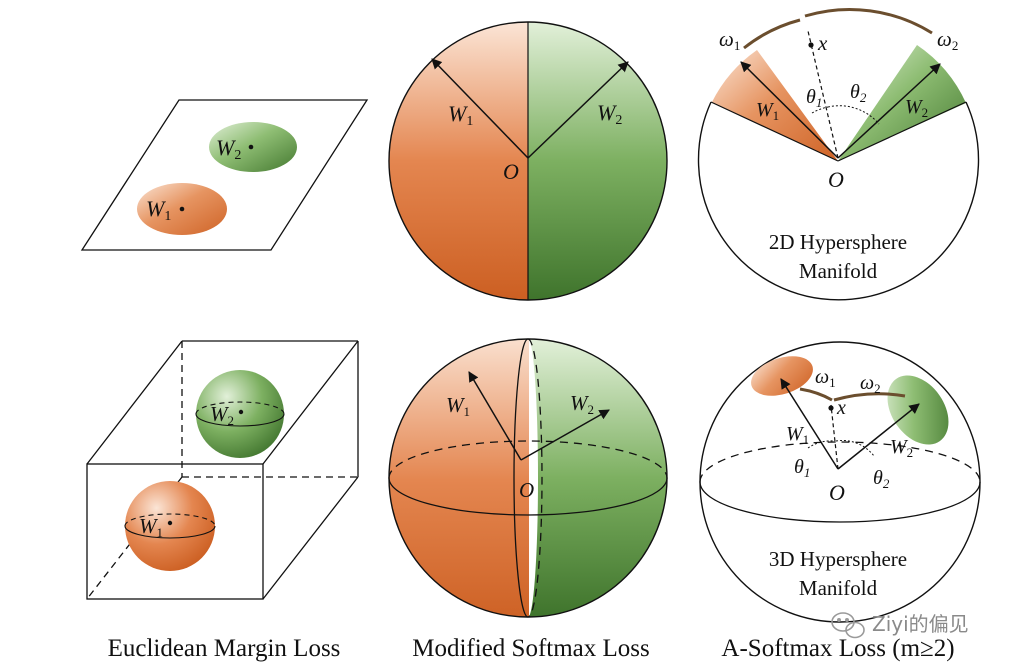  Describe the element at coordinates (848, 625) in the screenshot. I see `wechat-icon` at that location.